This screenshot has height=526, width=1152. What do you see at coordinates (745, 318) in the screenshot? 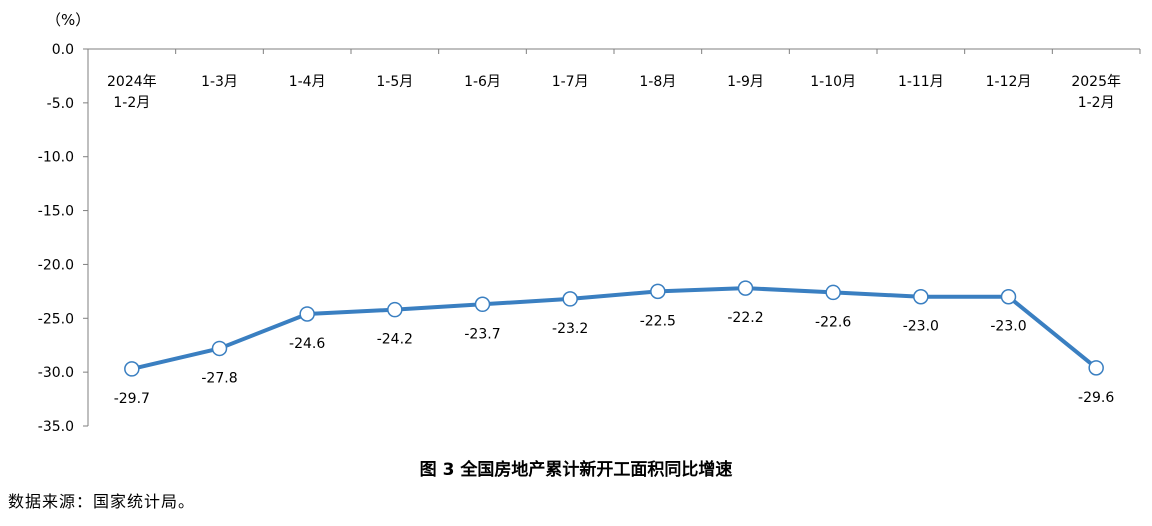
I see `data-label: -22.2` at bounding box center [745, 318].